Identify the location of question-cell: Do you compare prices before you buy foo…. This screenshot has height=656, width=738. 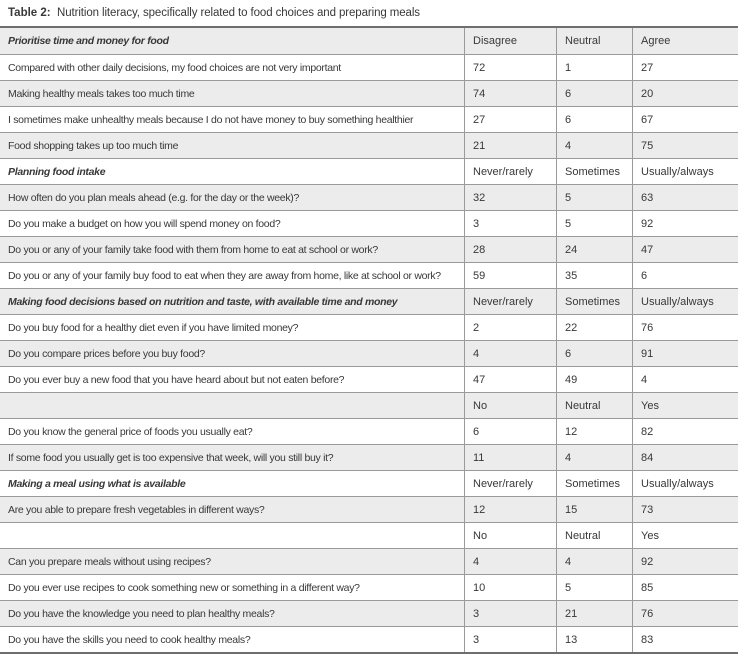
(232, 353).